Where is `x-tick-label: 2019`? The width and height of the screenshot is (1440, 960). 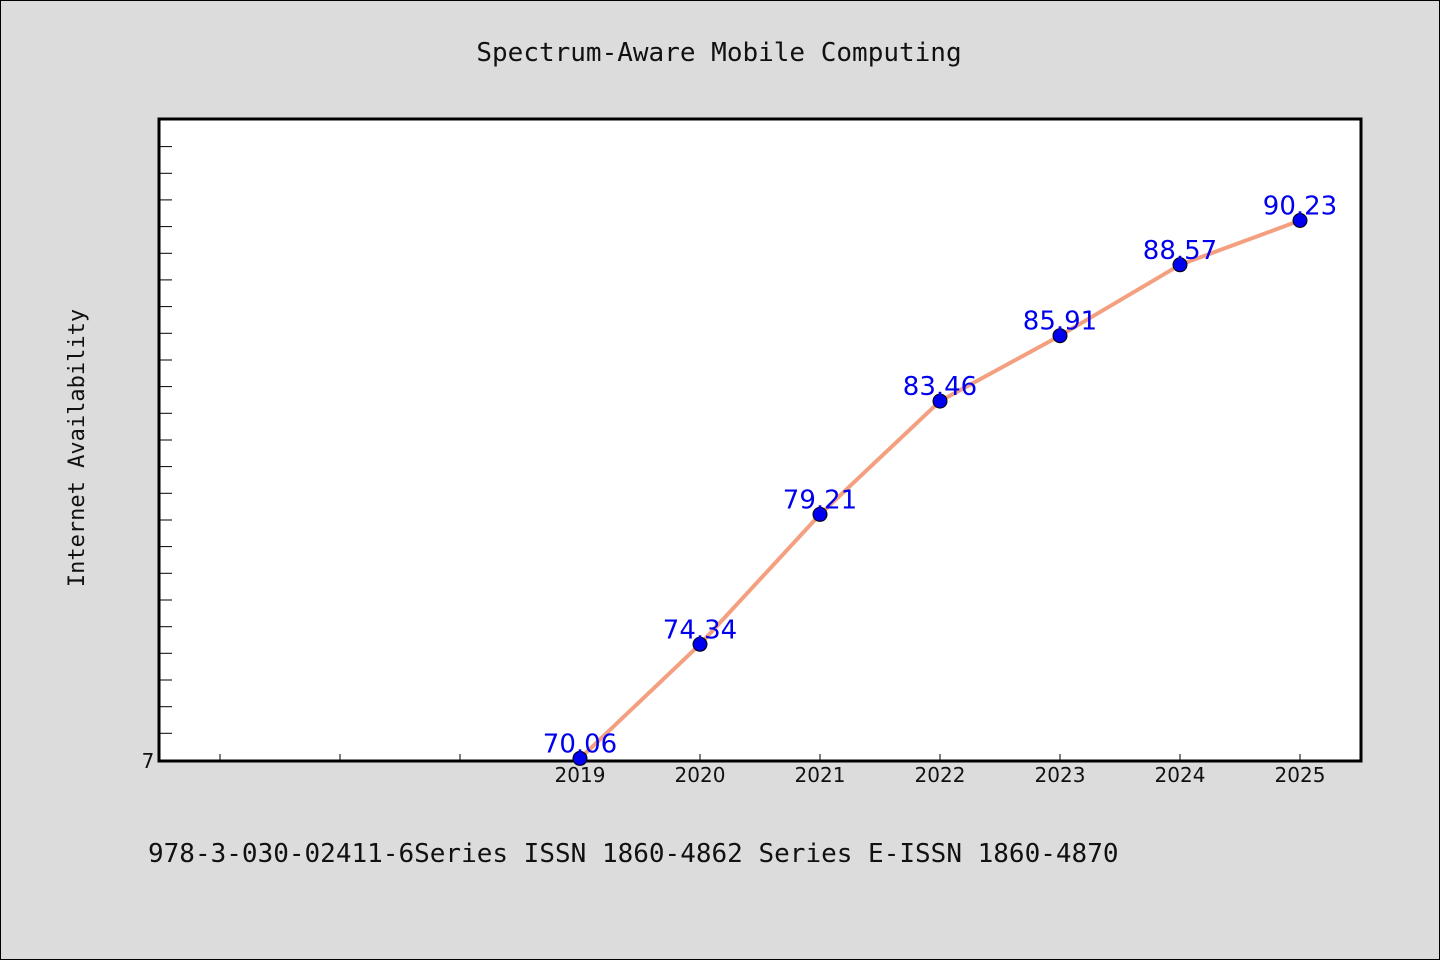 x-tick-label: 2019 is located at coordinates (580, 775).